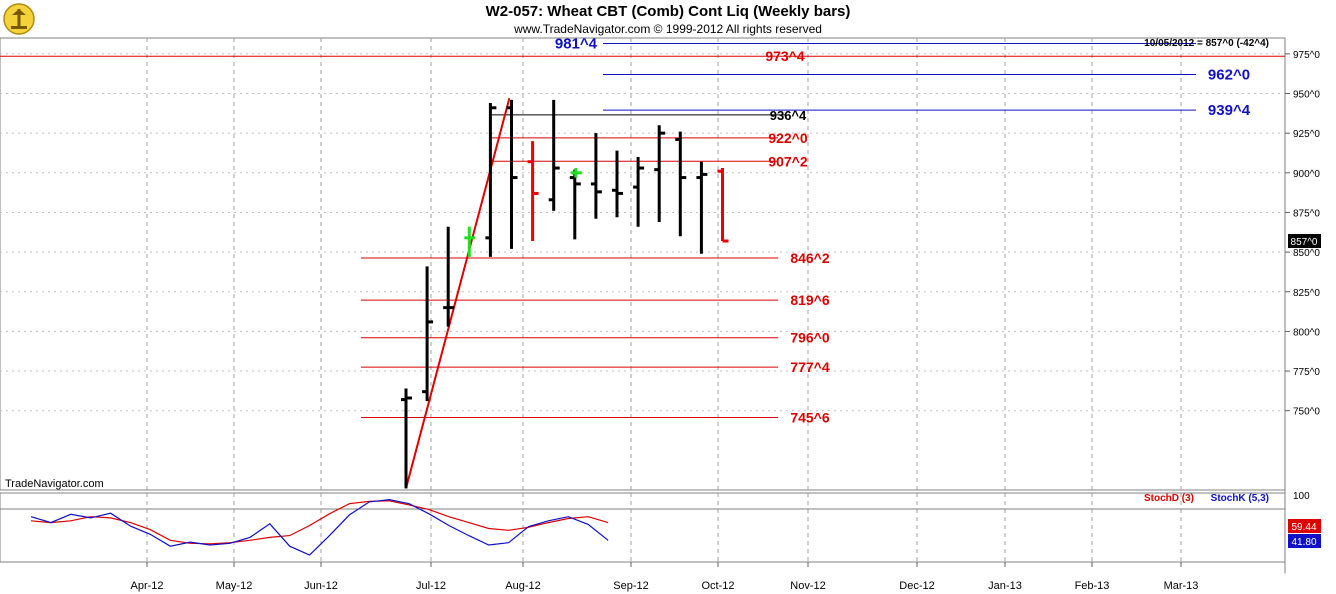 This screenshot has height=594, width=1336. I want to click on month-tick-label: Feb-13, so click(1092, 586).